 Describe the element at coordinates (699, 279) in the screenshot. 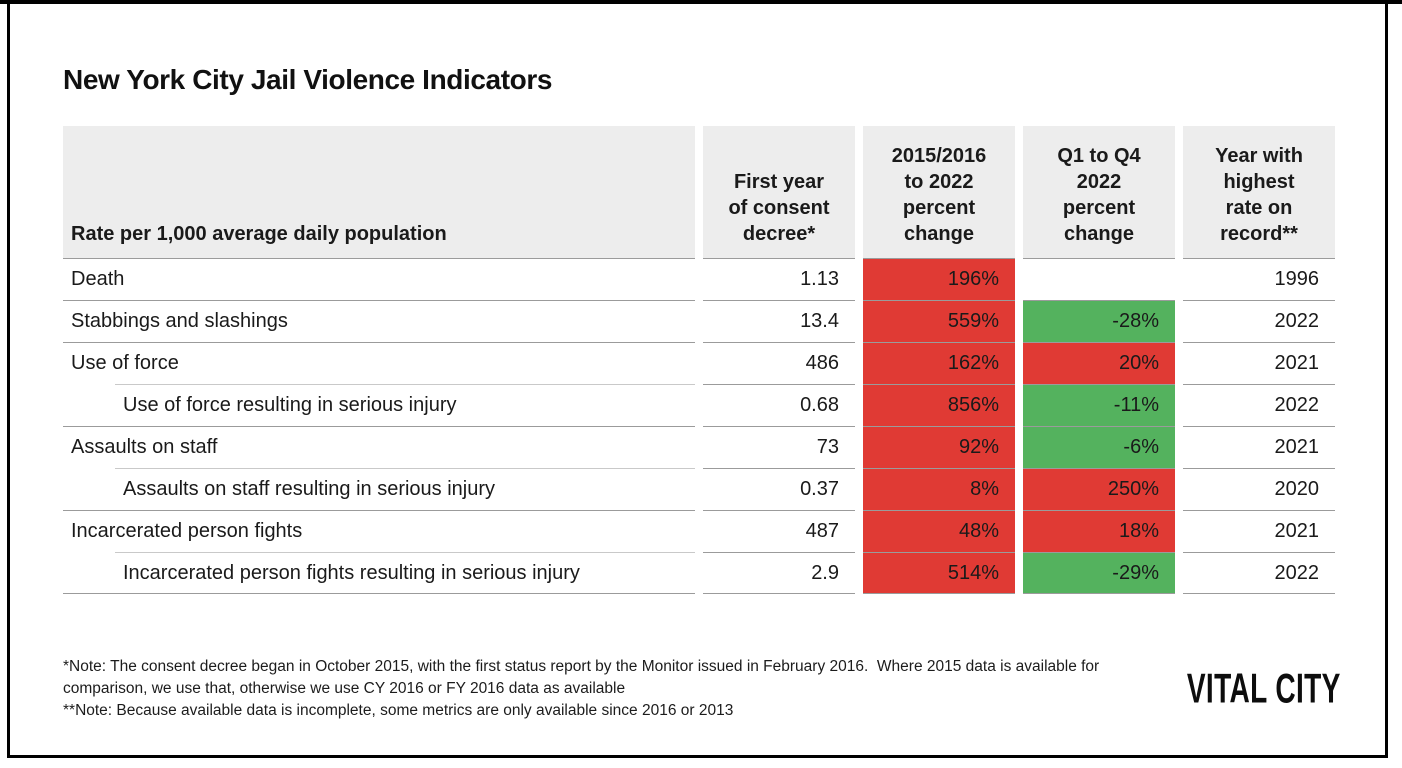

I see `table-row: Death 1.13 196% 1996` at that location.